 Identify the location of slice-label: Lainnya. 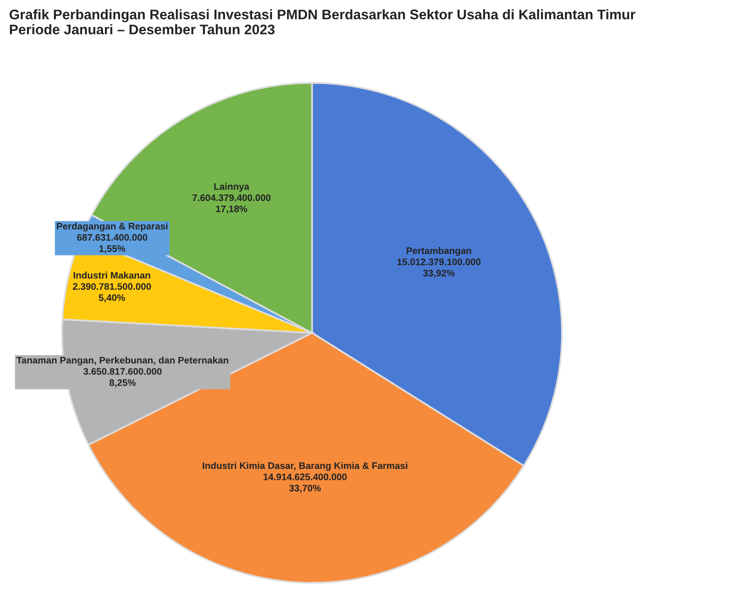
(232, 187).